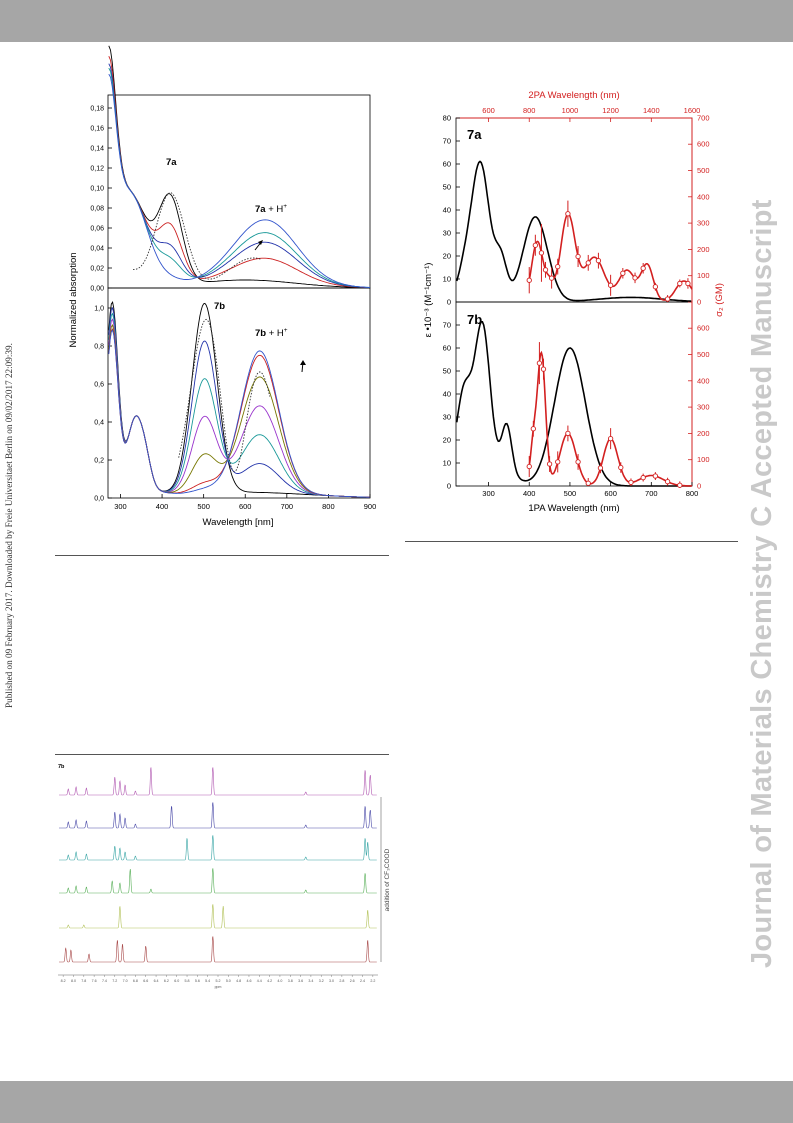 Image resolution: width=793 pixels, height=1123 pixels. Describe the element at coordinates (449, 302) in the screenshot. I see `tpa-top-left-label: 0` at that location.